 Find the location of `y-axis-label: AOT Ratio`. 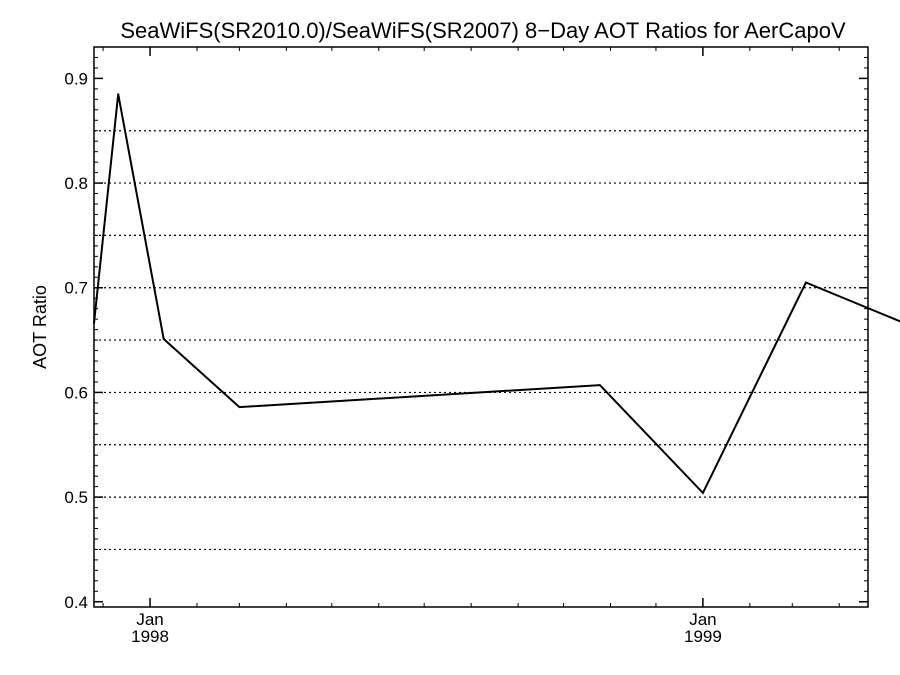

y-axis-label: AOT Ratio is located at coordinates (40, 327).